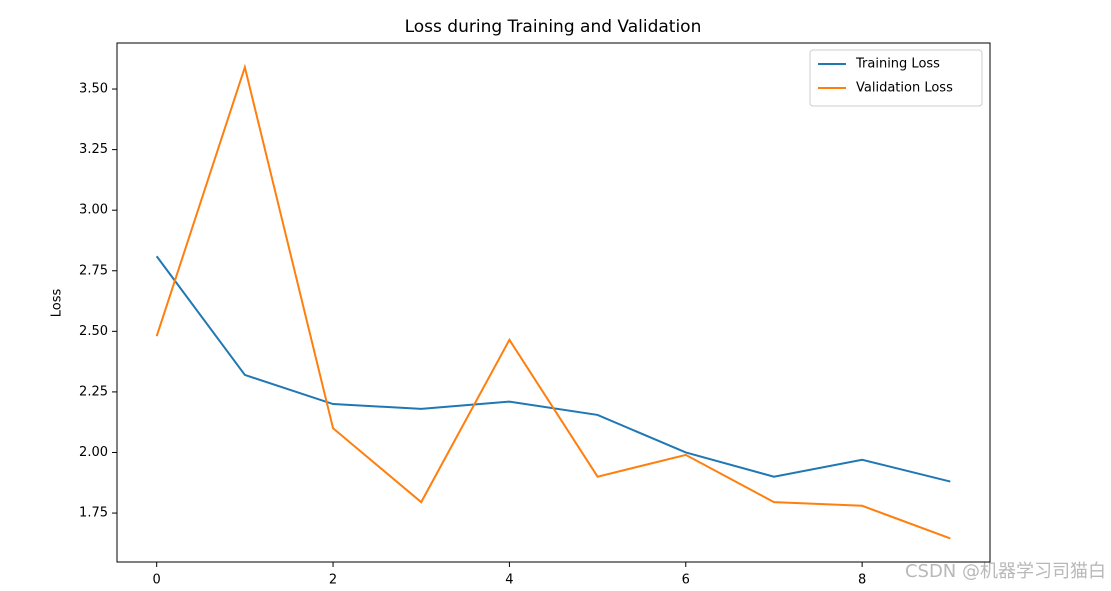 This screenshot has width=1111, height=591. I want to click on y-tick-label: 2.75, so click(93, 270).